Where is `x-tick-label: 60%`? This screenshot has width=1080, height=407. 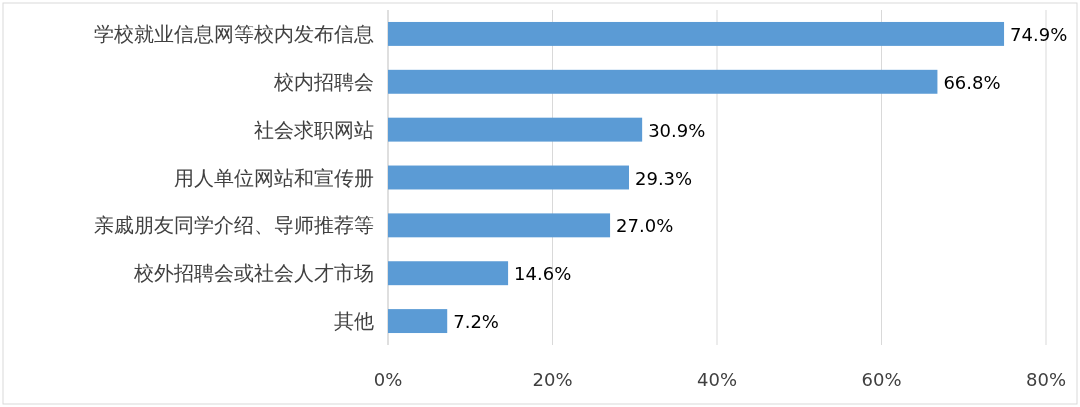
x-tick-label: 60% is located at coordinates (881, 379).